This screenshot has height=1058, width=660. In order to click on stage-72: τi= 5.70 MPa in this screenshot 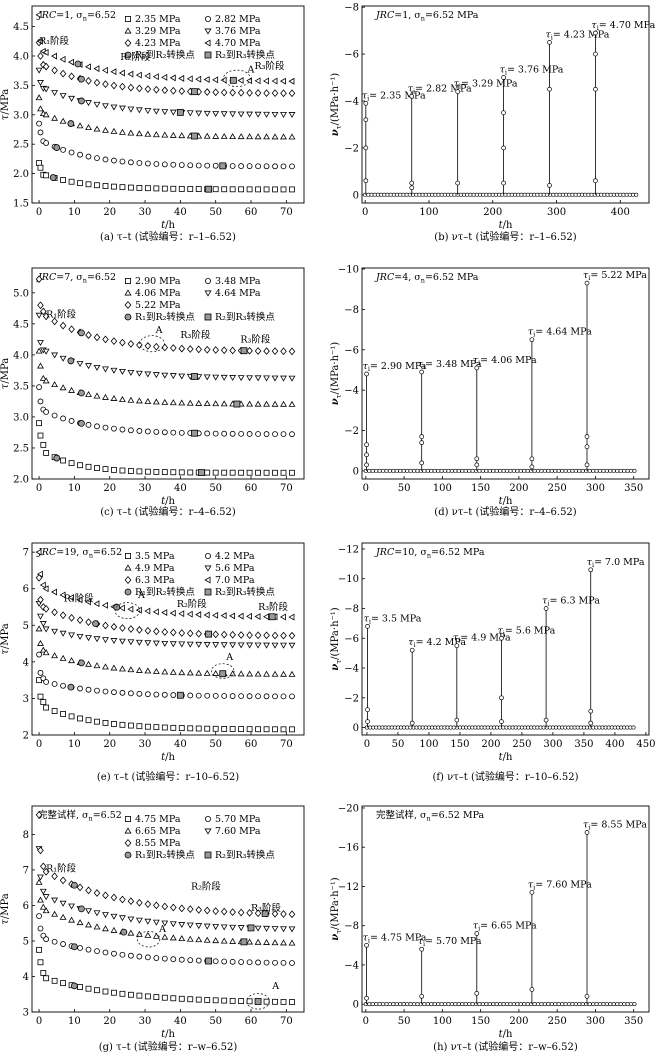, I will do `click(450, 970)`.